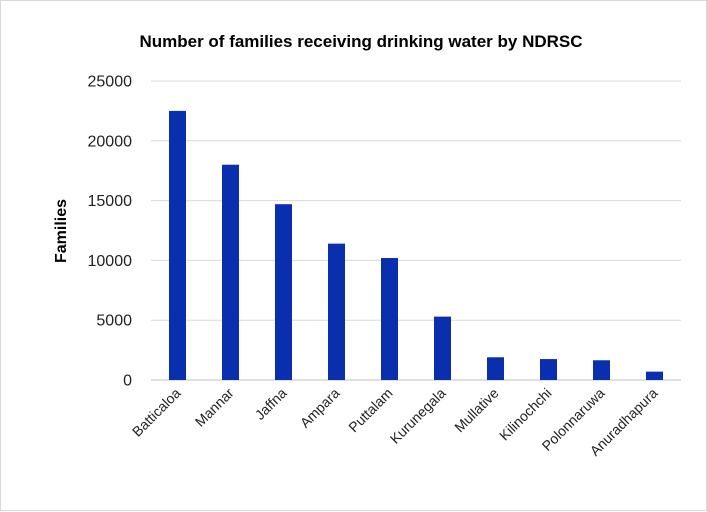  What do you see at coordinates (283, 292) in the screenshot?
I see `bar-jaffna` at bounding box center [283, 292].